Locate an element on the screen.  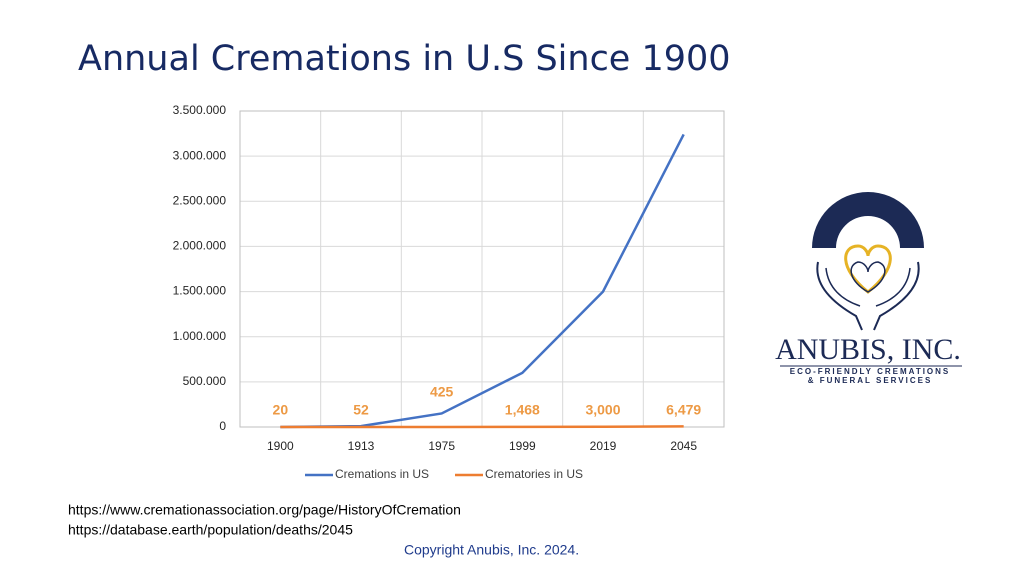
y-tick-label: 1.000.000 is located at coordinates (200, 336).